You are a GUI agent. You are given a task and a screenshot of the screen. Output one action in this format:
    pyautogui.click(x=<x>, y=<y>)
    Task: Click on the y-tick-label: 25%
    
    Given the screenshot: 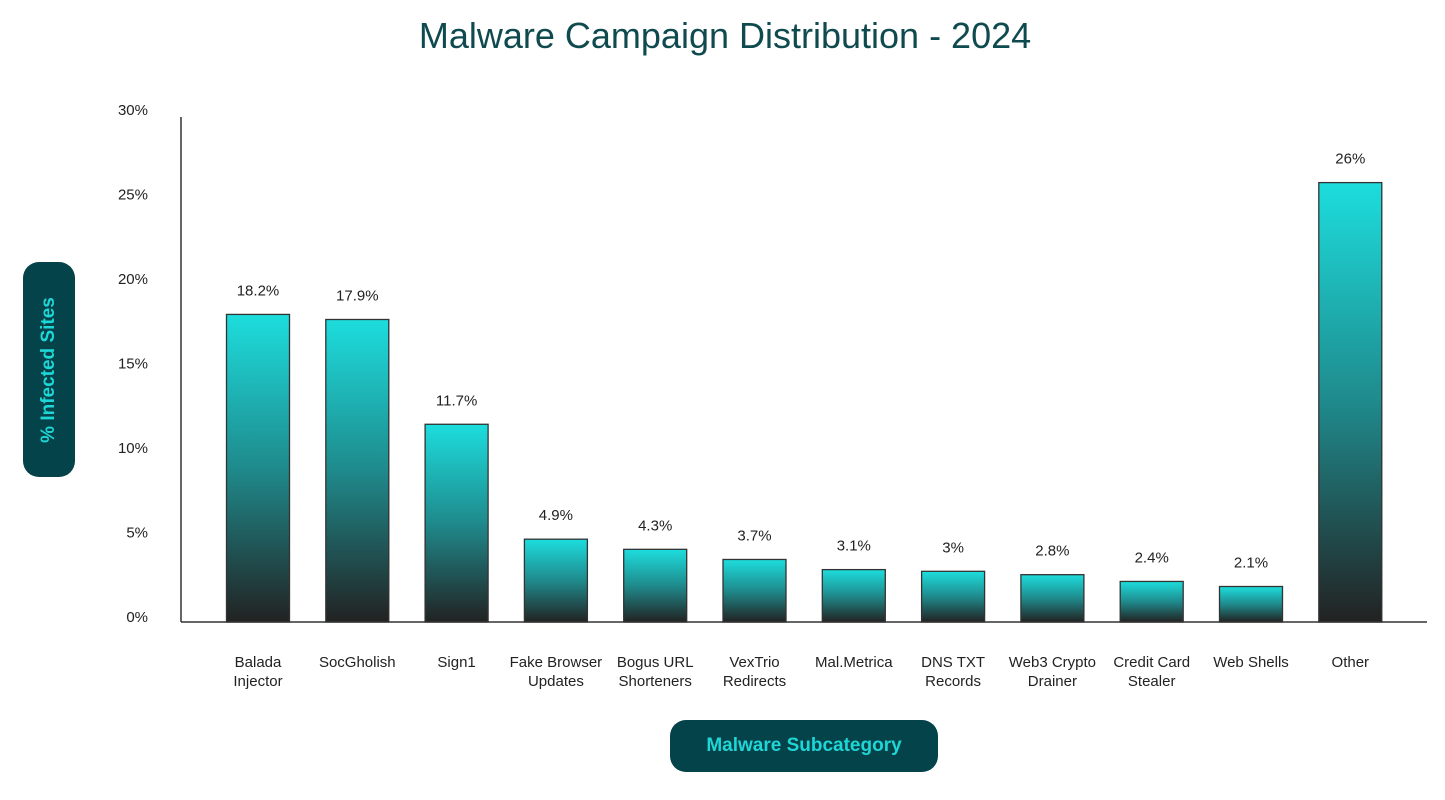 What is the action you would take?
    pyautogui.click(x=133, y=195)
    